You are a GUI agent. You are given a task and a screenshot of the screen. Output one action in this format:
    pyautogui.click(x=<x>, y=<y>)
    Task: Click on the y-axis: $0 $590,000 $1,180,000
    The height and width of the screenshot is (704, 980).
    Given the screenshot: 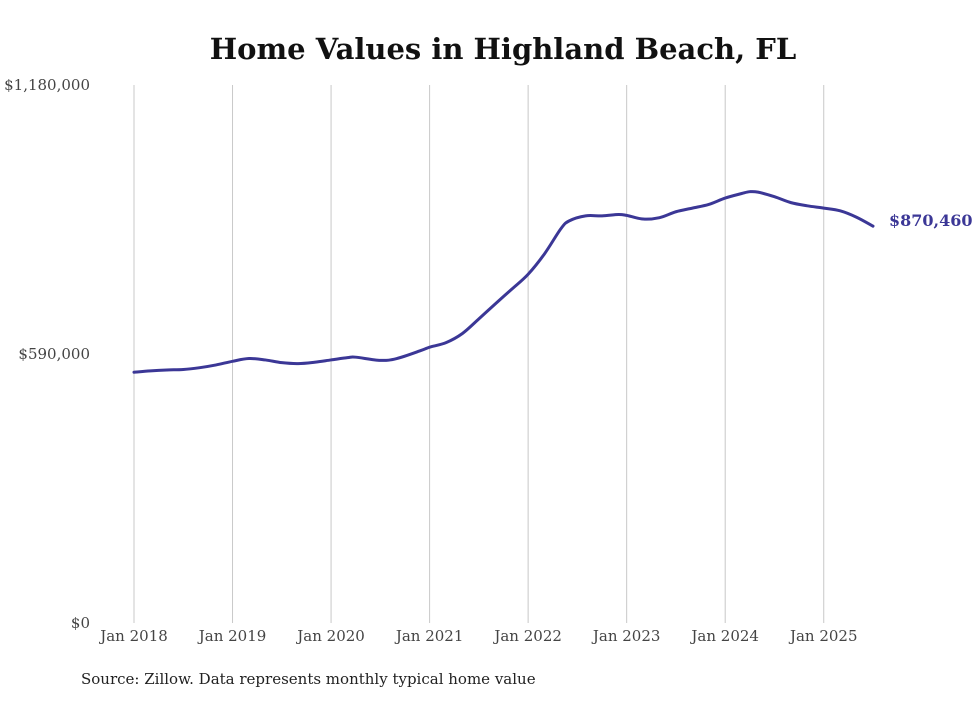 What is the action you would take?
    pyautogui.click(x=47, y=354)
    